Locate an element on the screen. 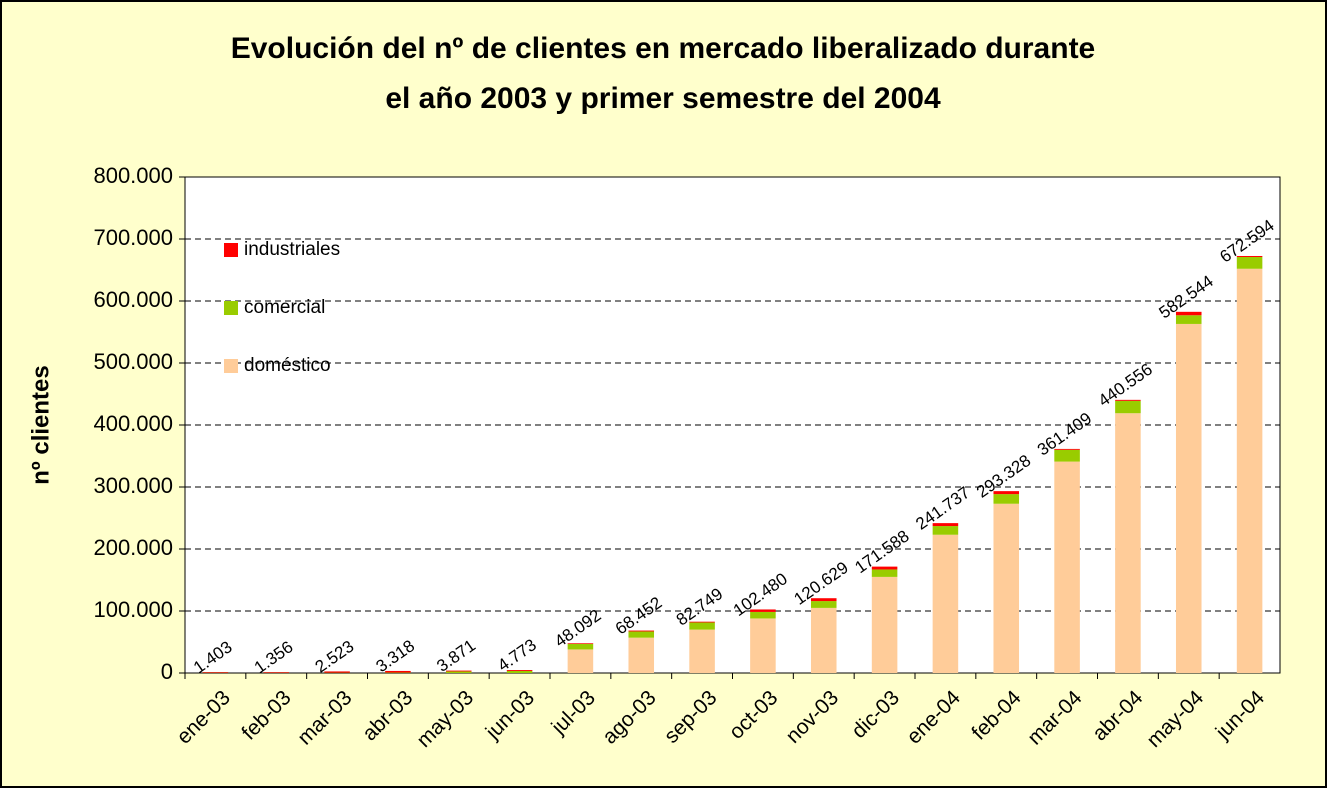 Image resolution: width=1327 pixels, height=788 pixels. y-tick-label: 700.000 is located at coordinates (133, 237).